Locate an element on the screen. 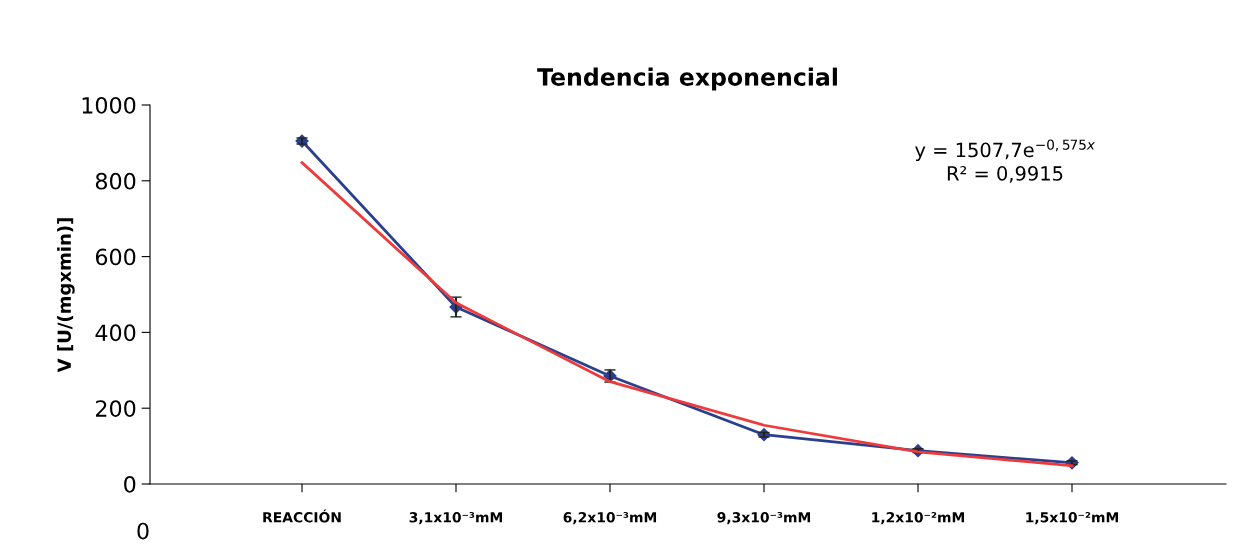  x-tick-label: 3,1x10⁻³mM is located at coordinates (456, 518).